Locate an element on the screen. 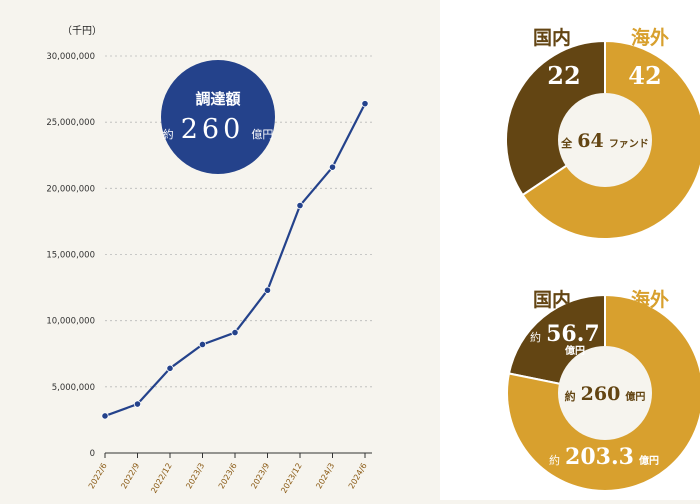 Image resolution: width=700 pixels, height=504 pixels. y-axis-unit-label: （千円） is located at coordinates (82, 31).